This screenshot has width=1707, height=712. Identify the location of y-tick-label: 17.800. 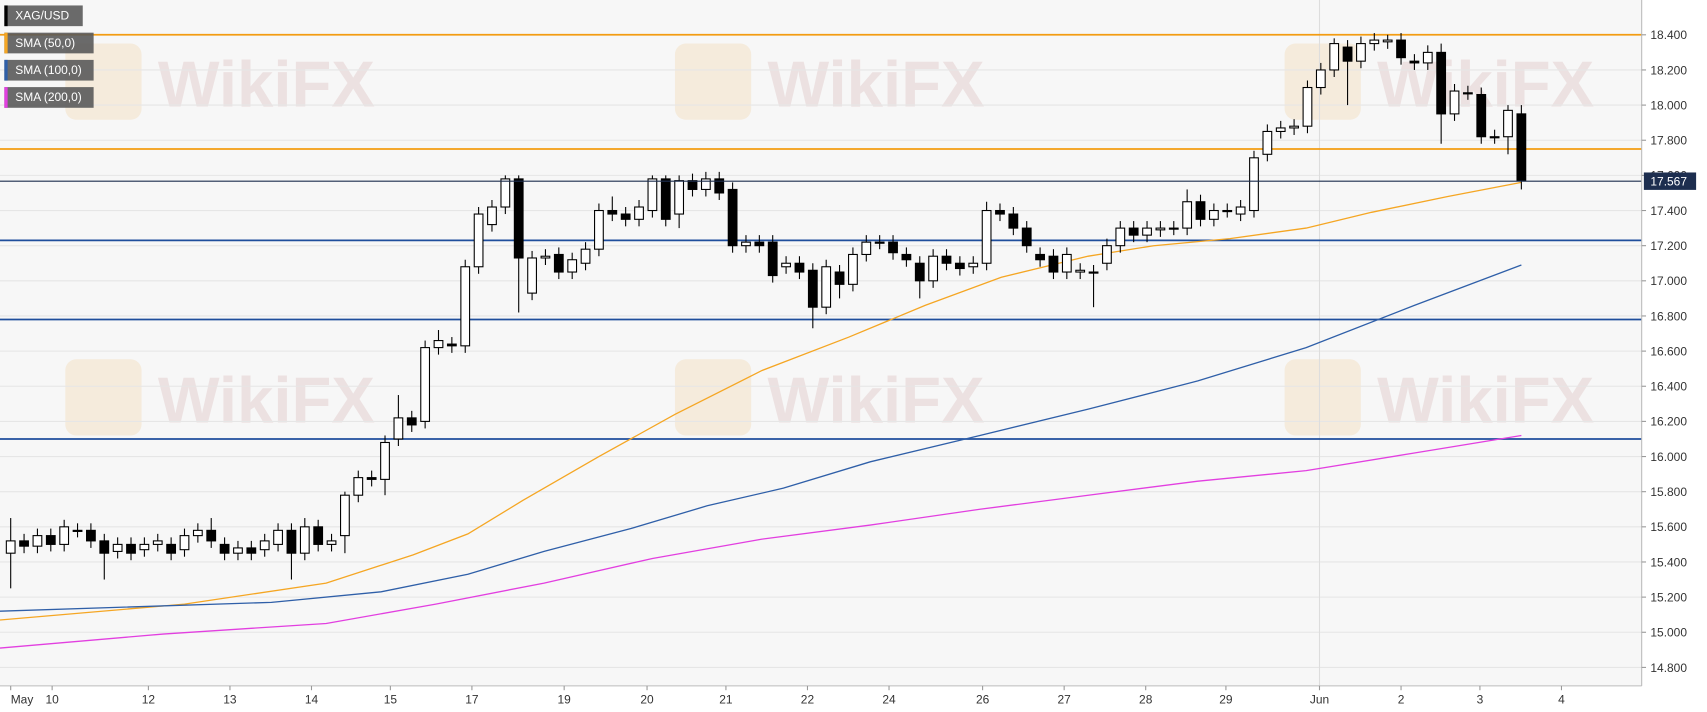
(1668, 141).